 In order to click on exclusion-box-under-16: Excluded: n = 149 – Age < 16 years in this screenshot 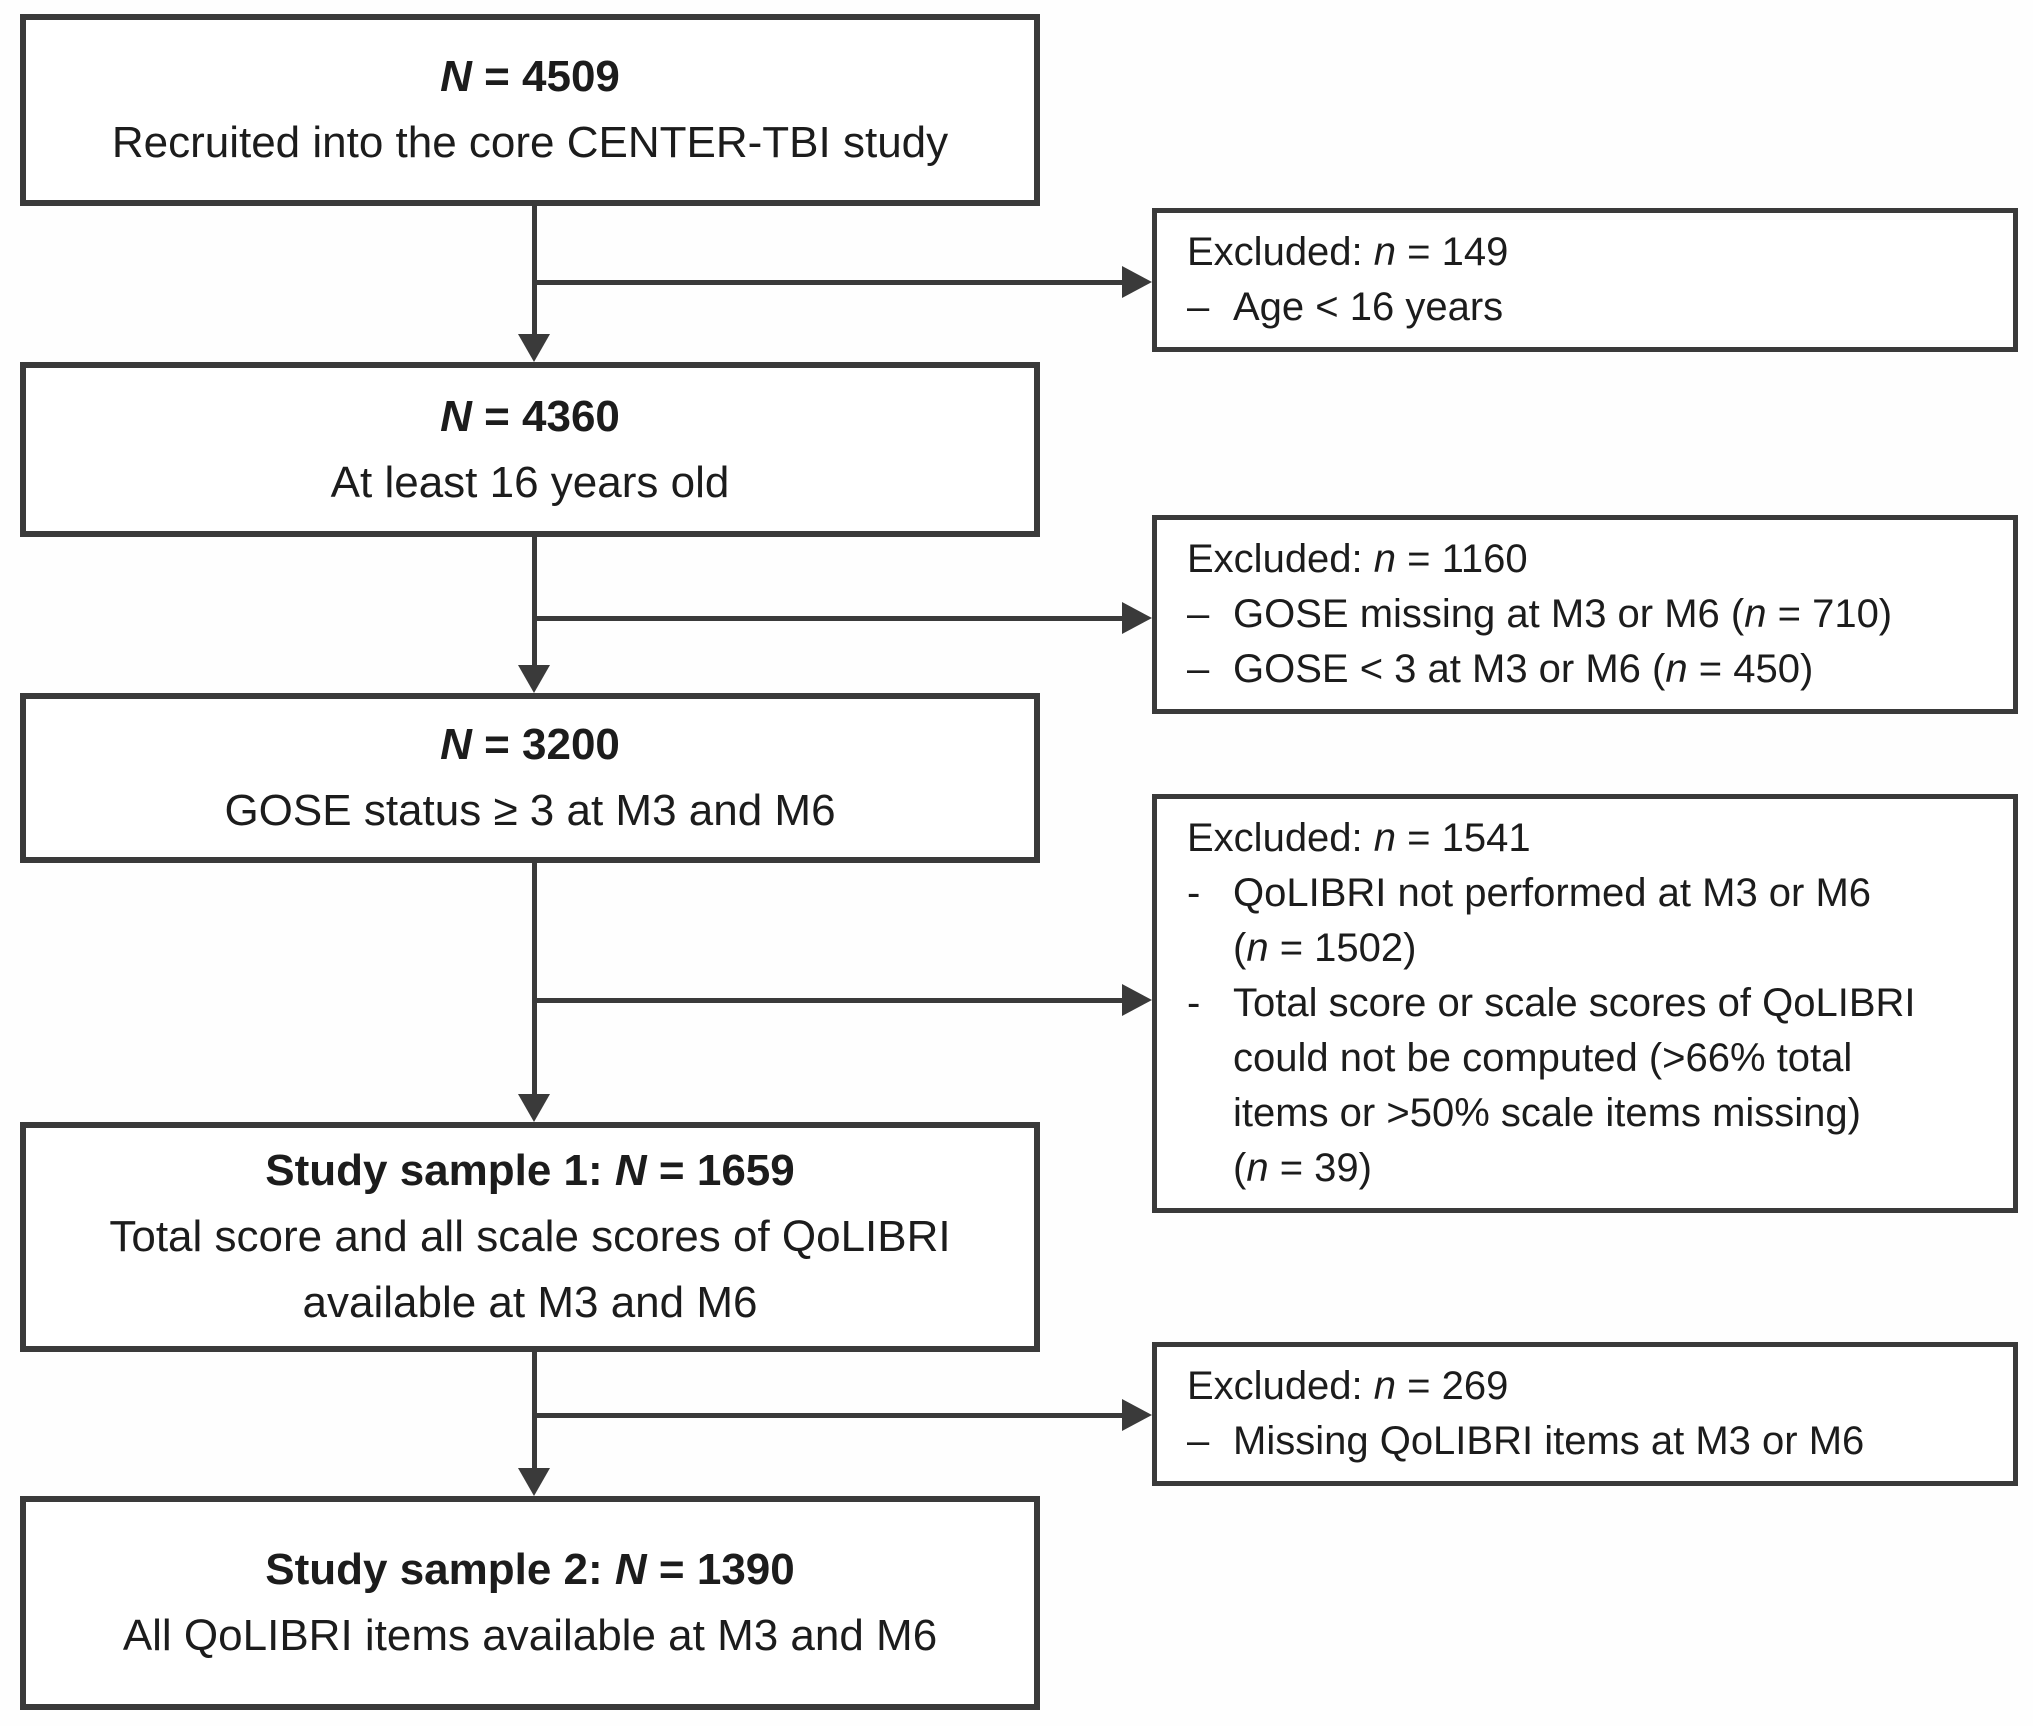, I will do `click(1585, 280)`.